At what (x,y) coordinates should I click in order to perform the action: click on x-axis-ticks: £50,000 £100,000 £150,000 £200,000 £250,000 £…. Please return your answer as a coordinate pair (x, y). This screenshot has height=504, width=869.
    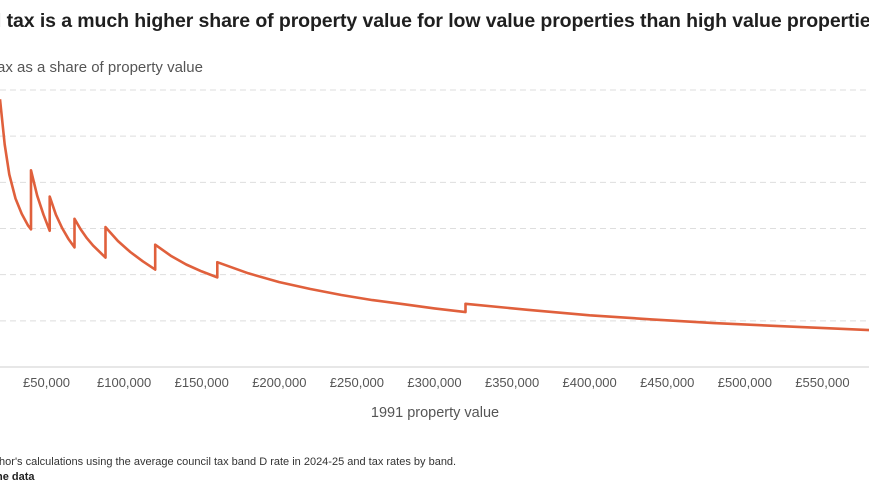
    Looking at the image, I should click on (436, 382).